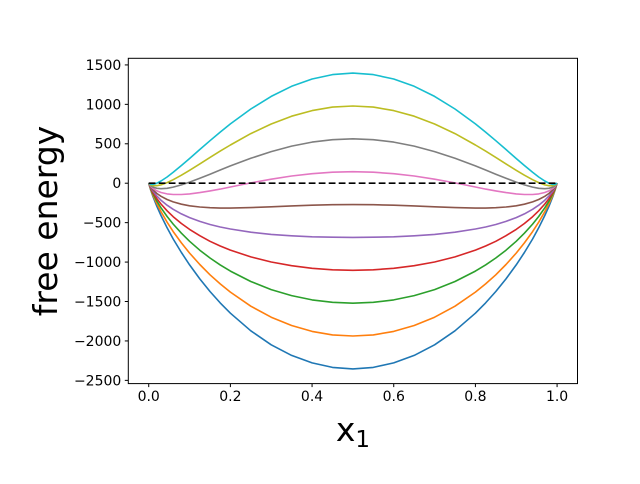  I want to click on curve-red, so click(352, 227).